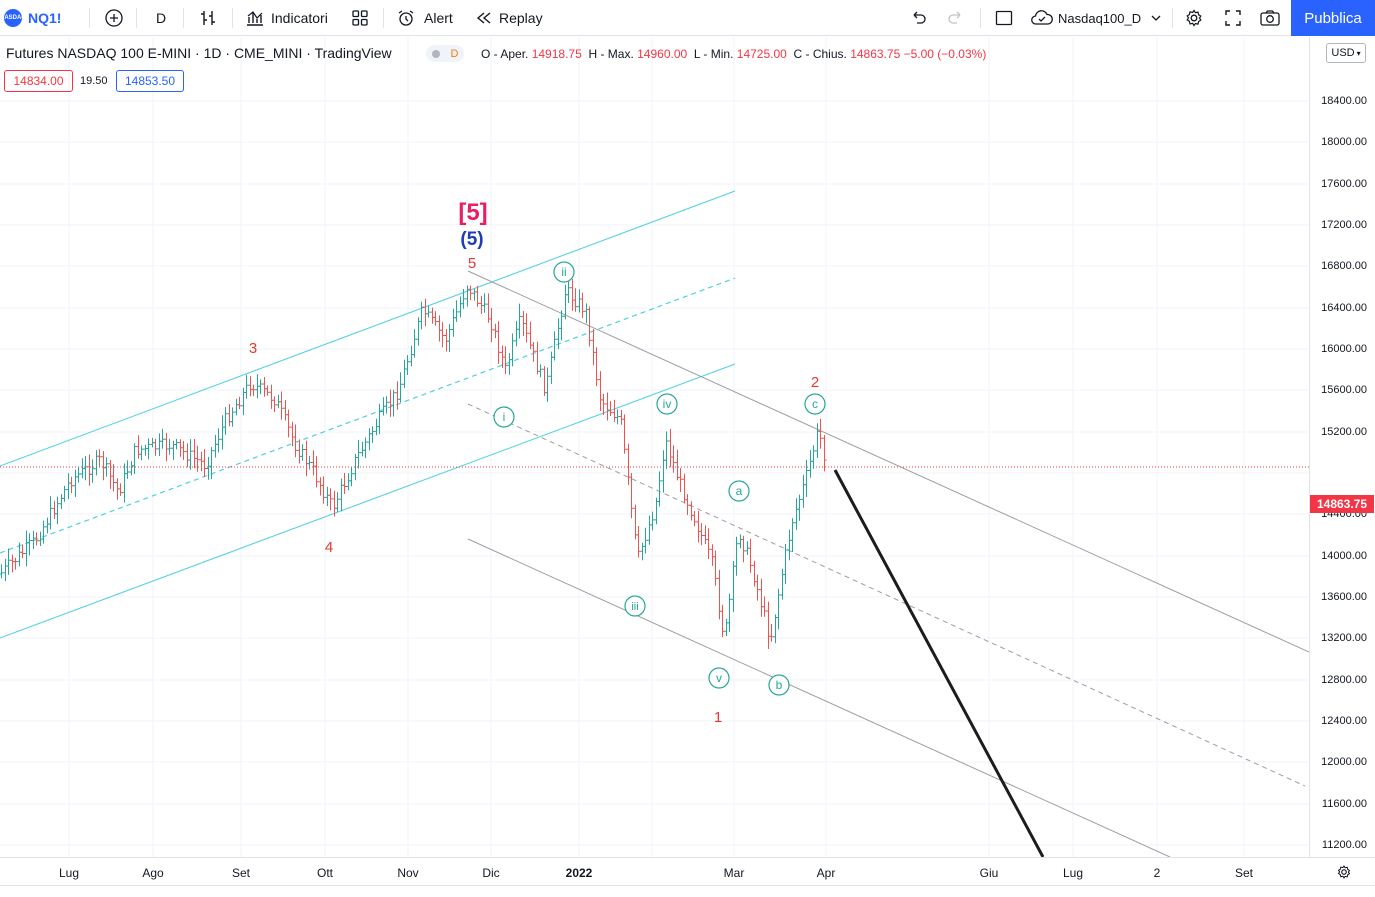  What do you see at coordinates (161, 18) in the screenshot?
I see `interval-button: D` at bounding box center [161, 18].